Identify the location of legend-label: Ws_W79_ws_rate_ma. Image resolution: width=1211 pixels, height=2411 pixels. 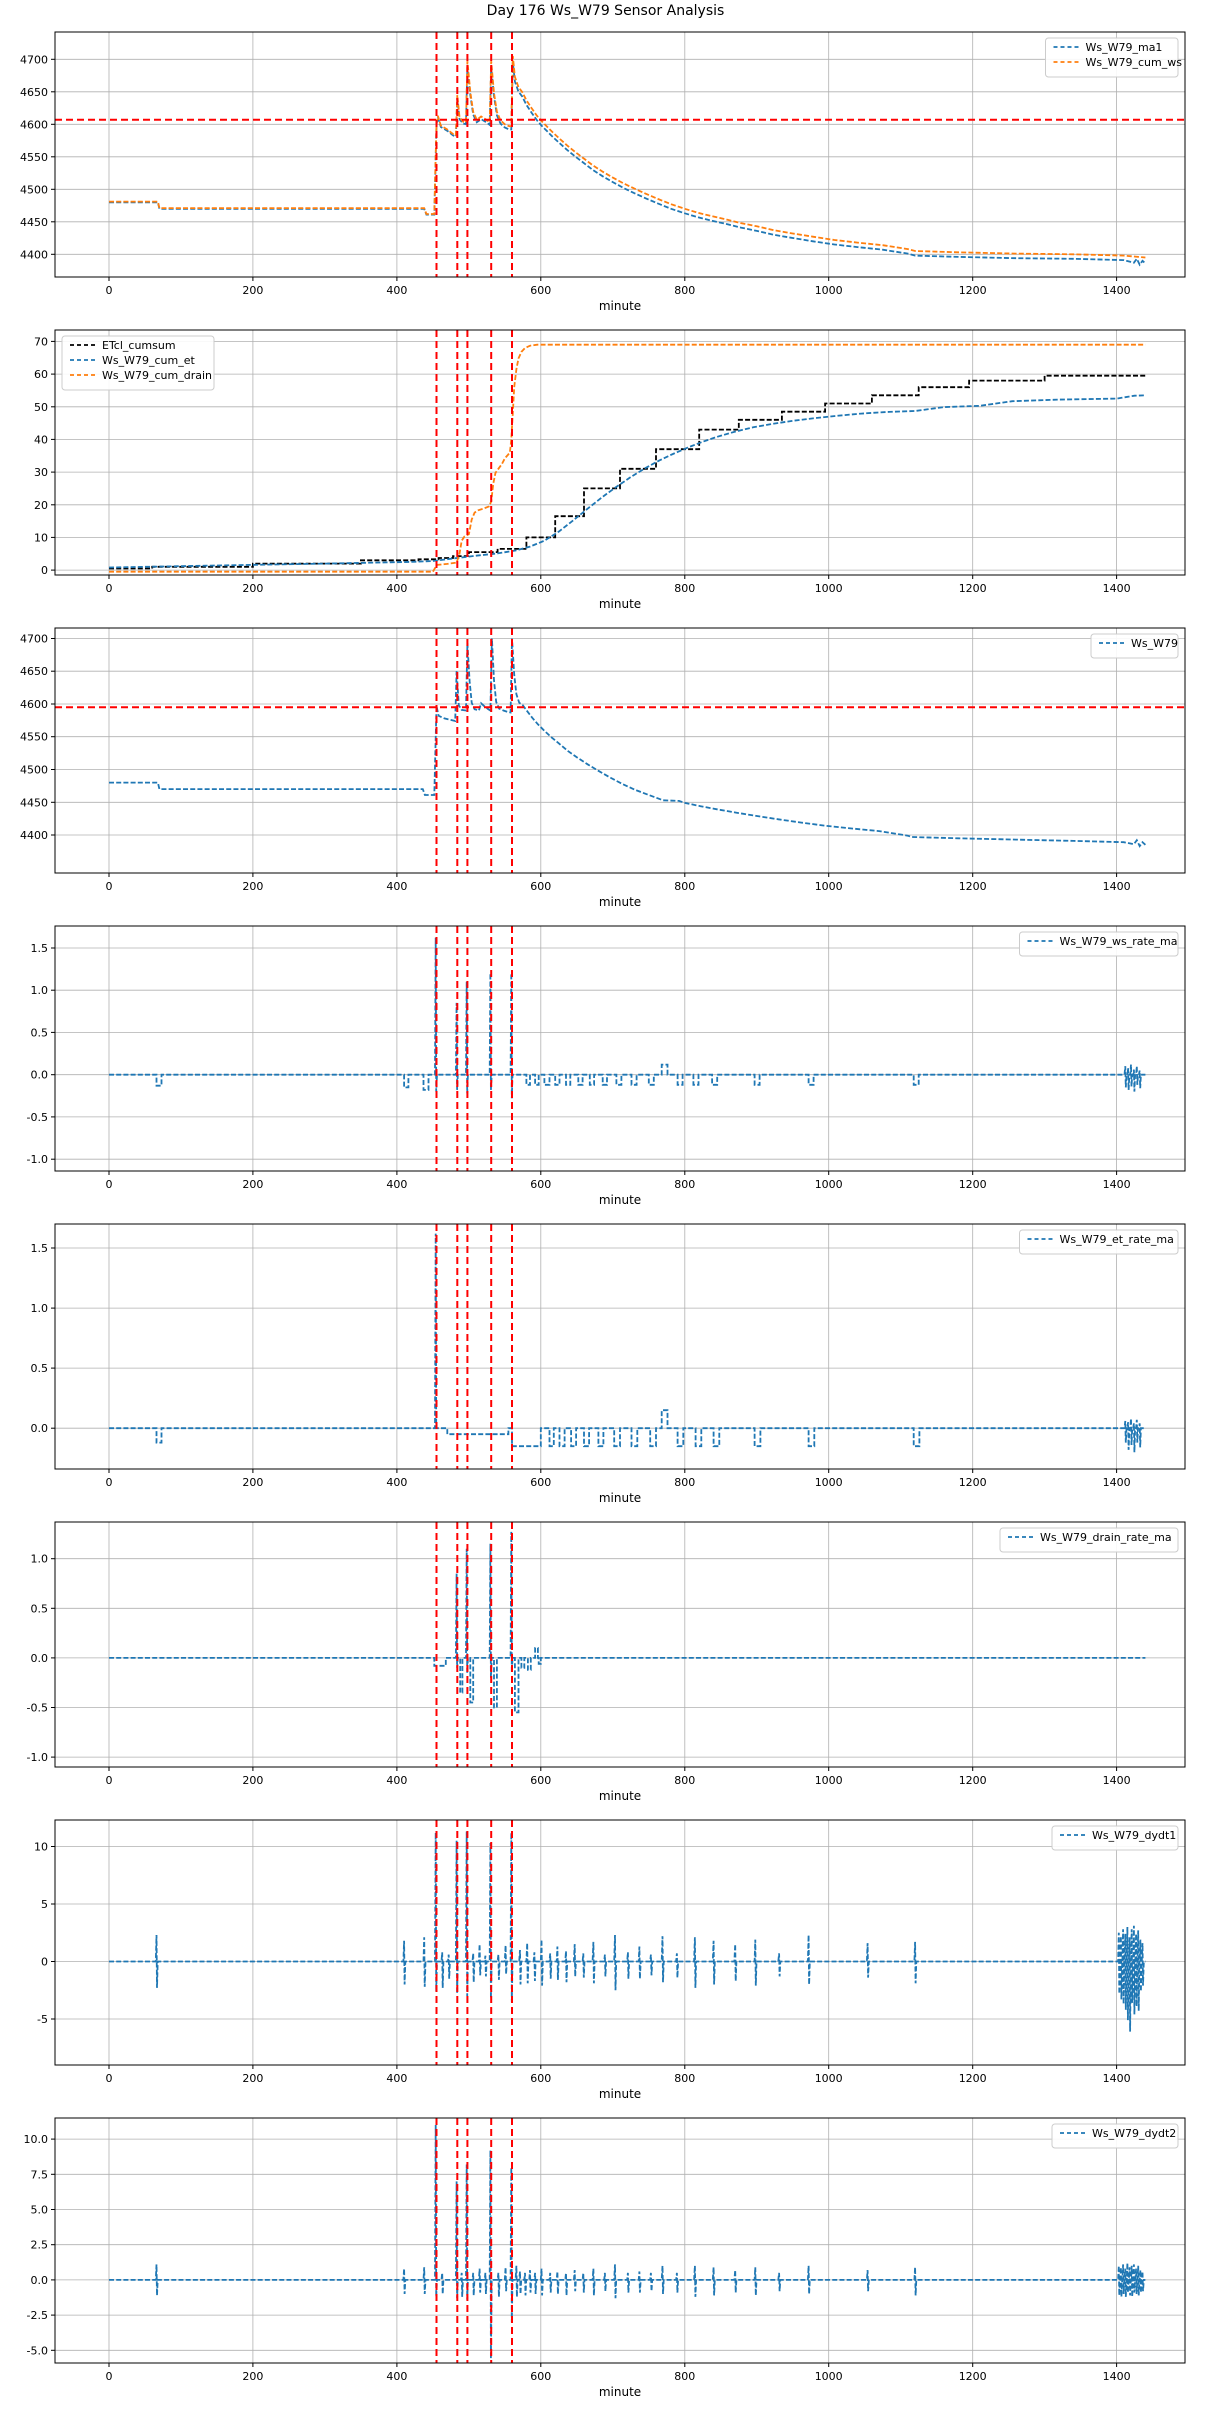
(1119, 941).